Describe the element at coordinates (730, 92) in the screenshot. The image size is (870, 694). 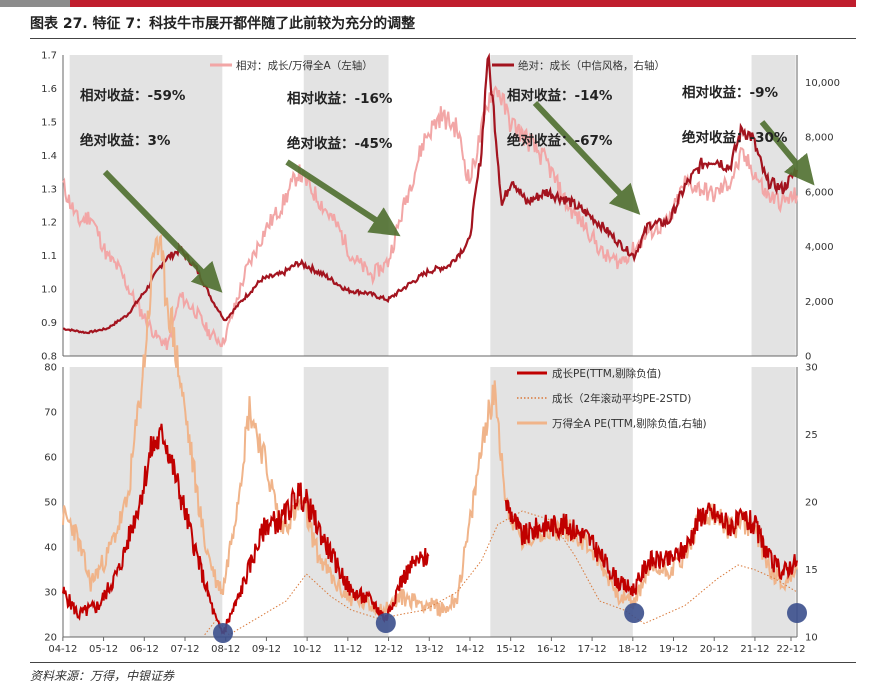
I see `annotation-relative-return-3: 相对收益：-9%` at that location.